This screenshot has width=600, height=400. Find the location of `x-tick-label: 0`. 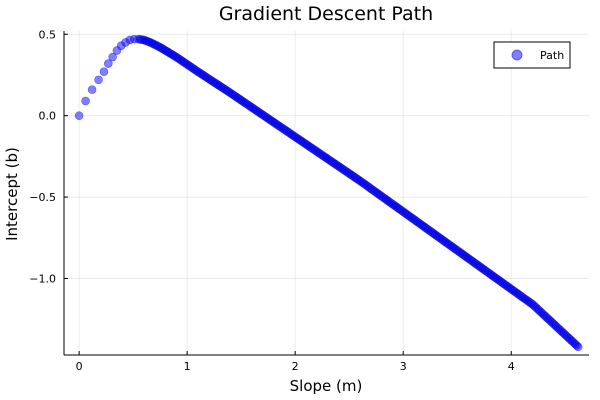

x-tick-label: 0 is located at coordinates (79, 366).